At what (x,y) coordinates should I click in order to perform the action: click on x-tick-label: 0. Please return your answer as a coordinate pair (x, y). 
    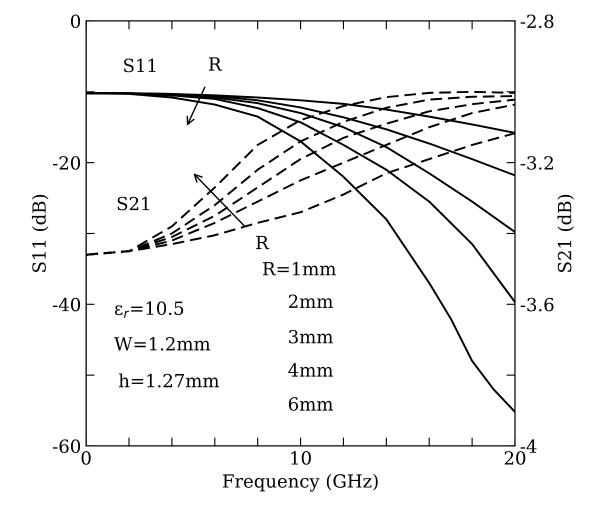
    Looking at the image, I should click on (86, 458).